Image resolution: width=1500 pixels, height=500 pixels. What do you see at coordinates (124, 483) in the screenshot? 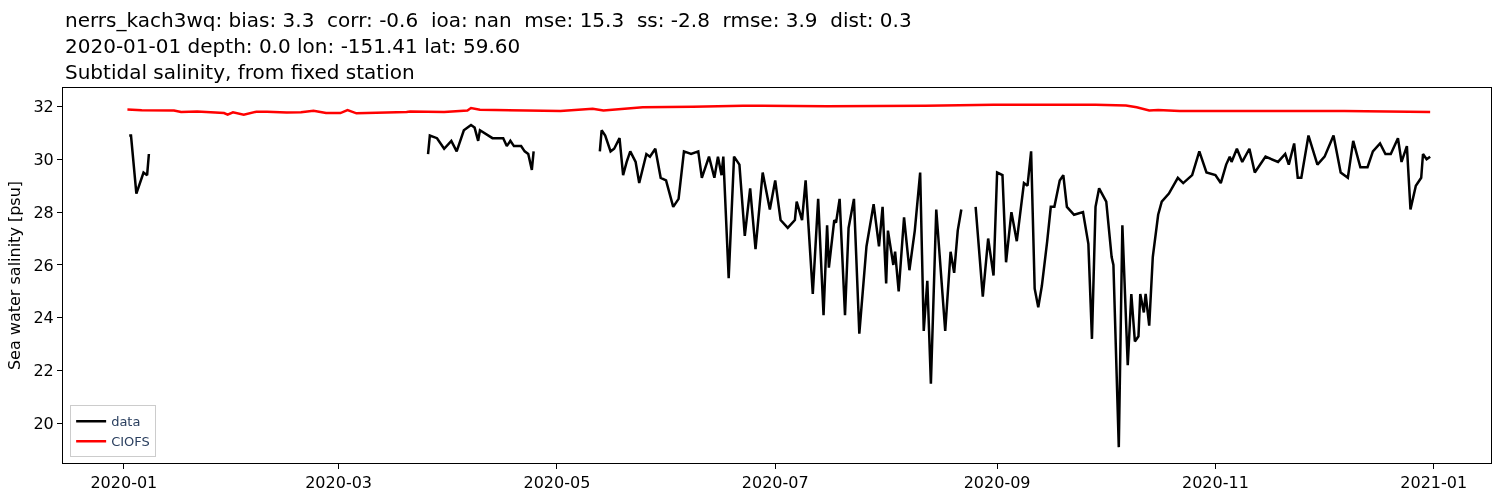
I see `x-tick-label: 2020-01` at bounding box center [124, 483].